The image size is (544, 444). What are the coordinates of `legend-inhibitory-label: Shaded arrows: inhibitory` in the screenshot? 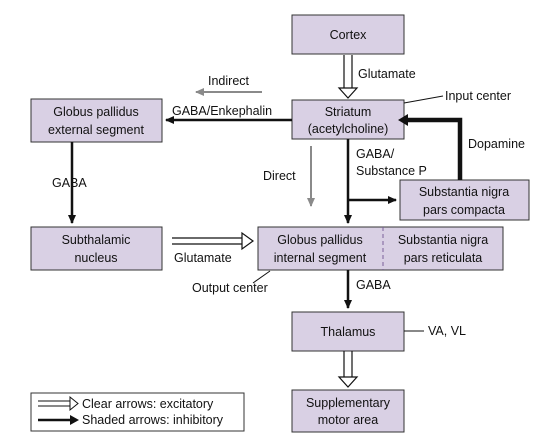 It's located at (153, 420).